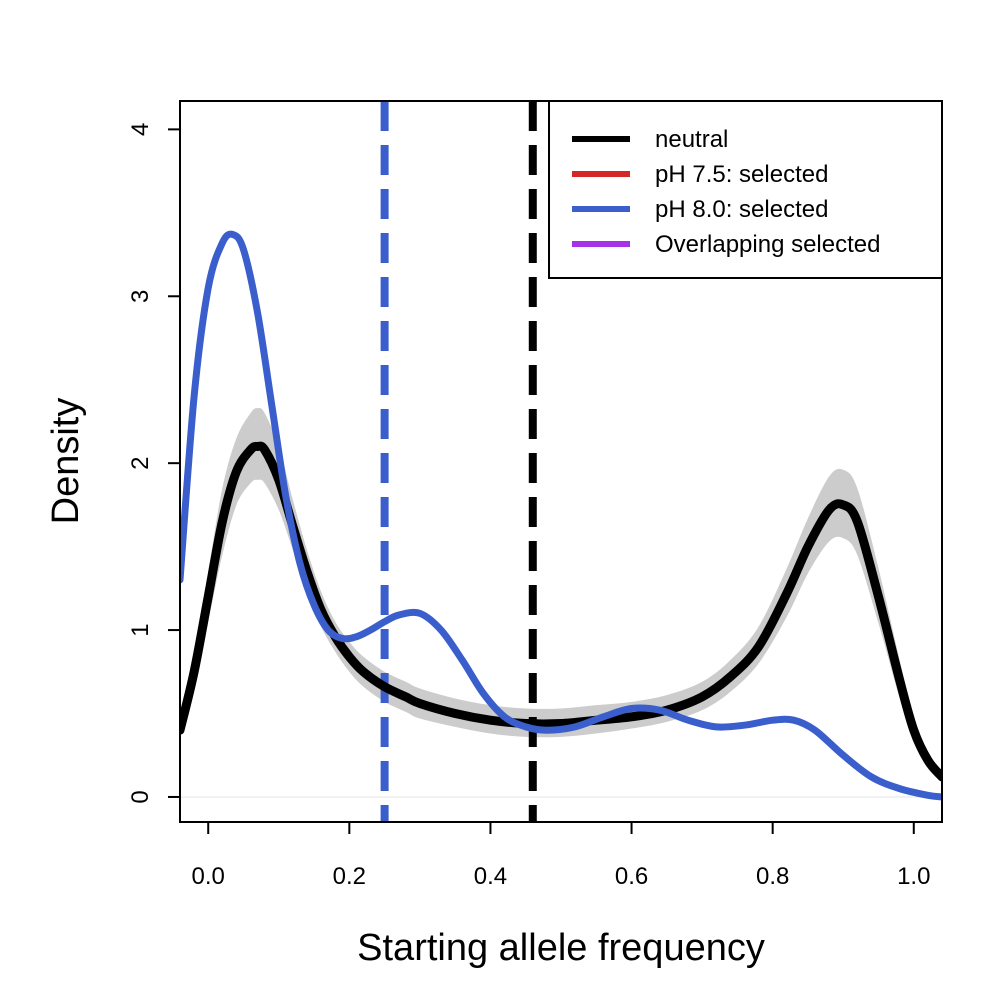 The height and width of the screenshot is (1003, 1003). What do you see at coordinates (913, 876) in the screenshot?
I see `x-tick-label-5: 1.0` at bounding box center [913, 876].